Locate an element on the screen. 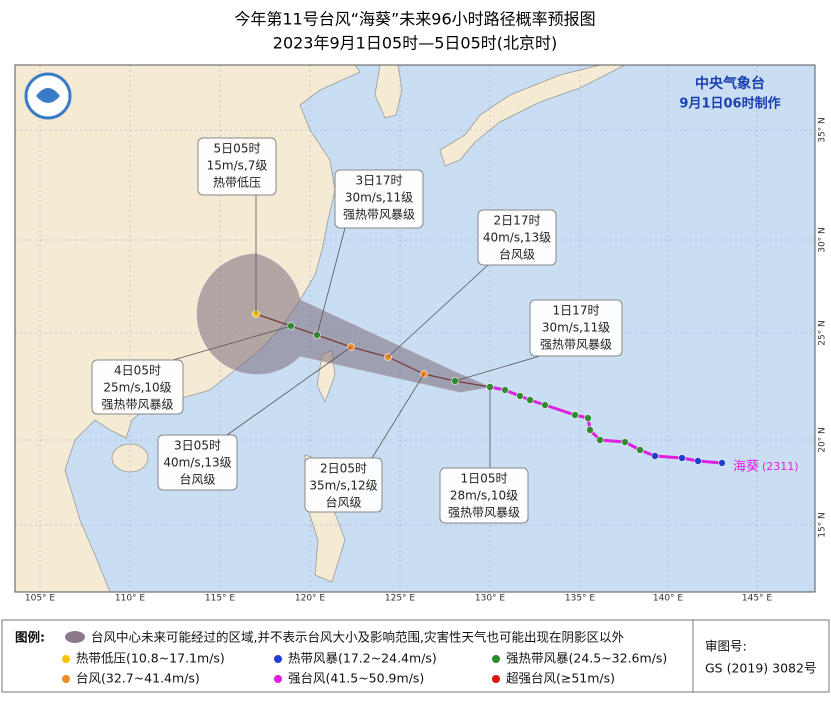 The width and height of the screenshot is (831, 711). legend-label: 热带风暴(17.2~24.4m/s) is located at coordinates (362, 658).